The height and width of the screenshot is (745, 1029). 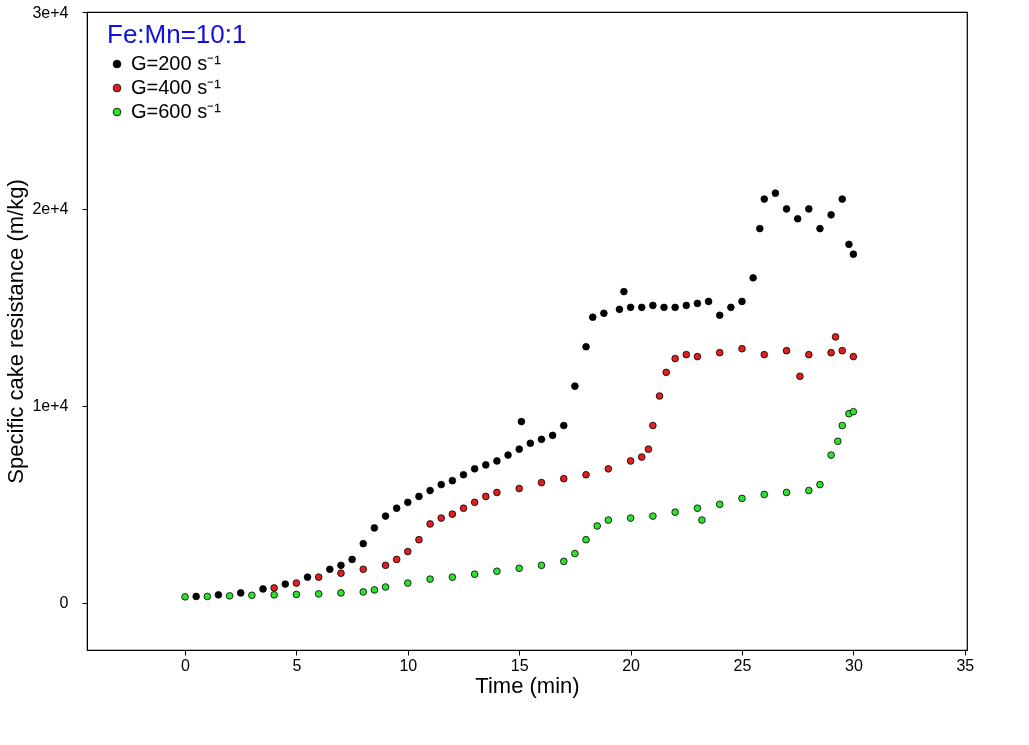 I want to click on y-tick-label: 3e+4, so click(x=50, y=12).